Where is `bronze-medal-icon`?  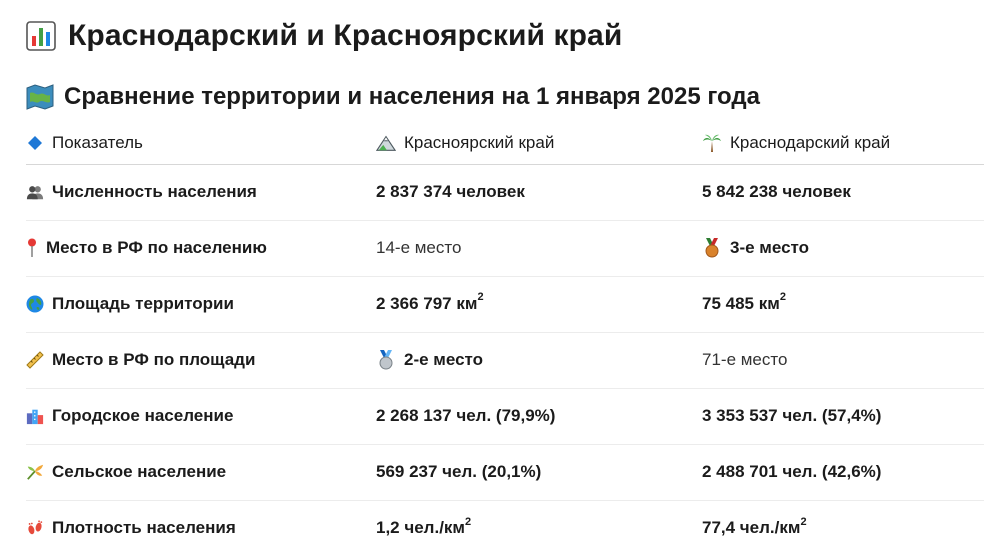
bronze-medal-icon is located at coordinates (712, 248).